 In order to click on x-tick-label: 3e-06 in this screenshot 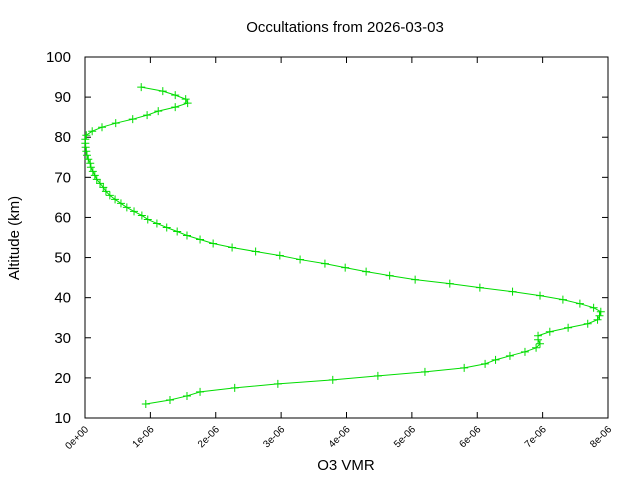, I will do `click(274, 437)`.